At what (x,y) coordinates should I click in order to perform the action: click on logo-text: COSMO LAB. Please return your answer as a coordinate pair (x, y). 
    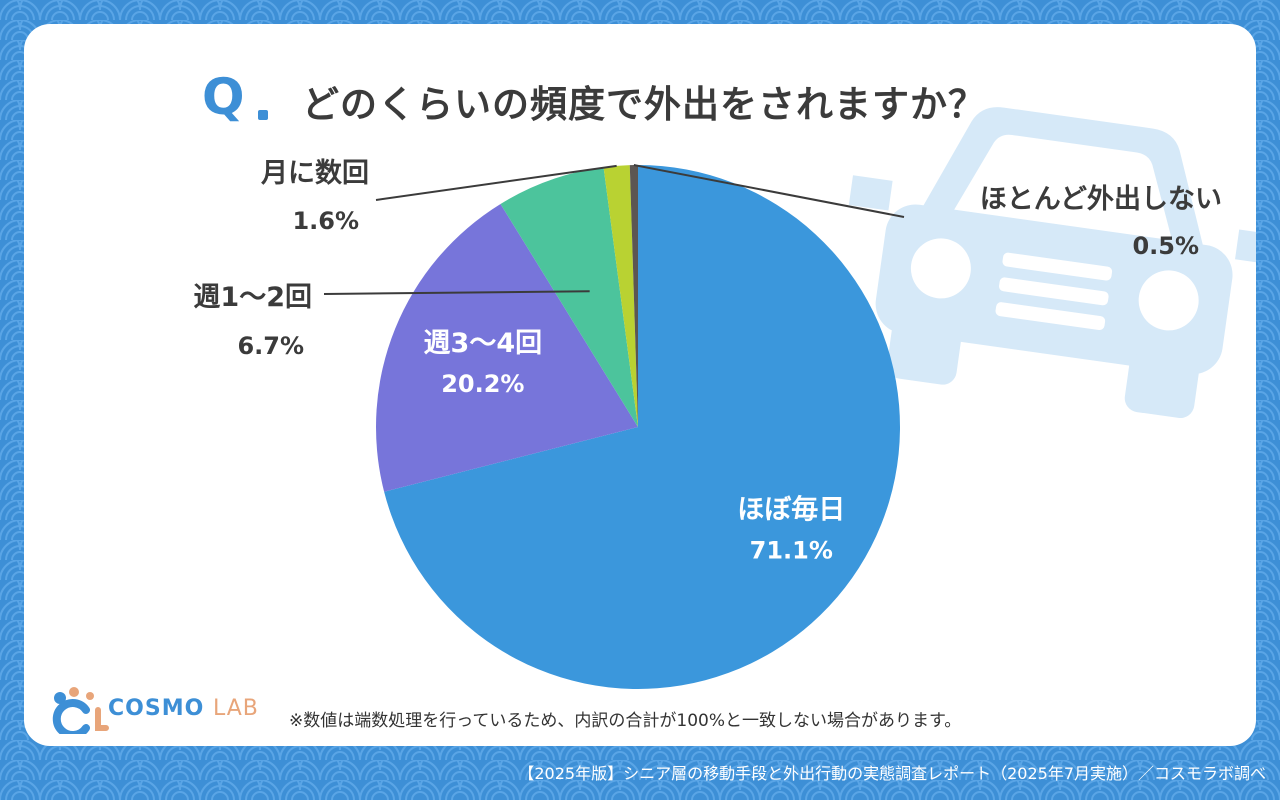
    Looking at the image, I should click on (183, 708).